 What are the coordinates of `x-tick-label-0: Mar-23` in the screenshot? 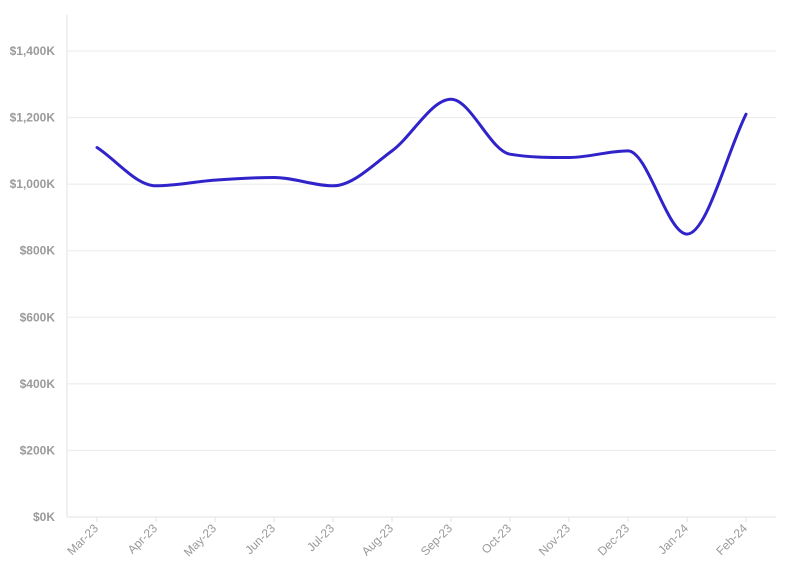 It's located at (82, 539).